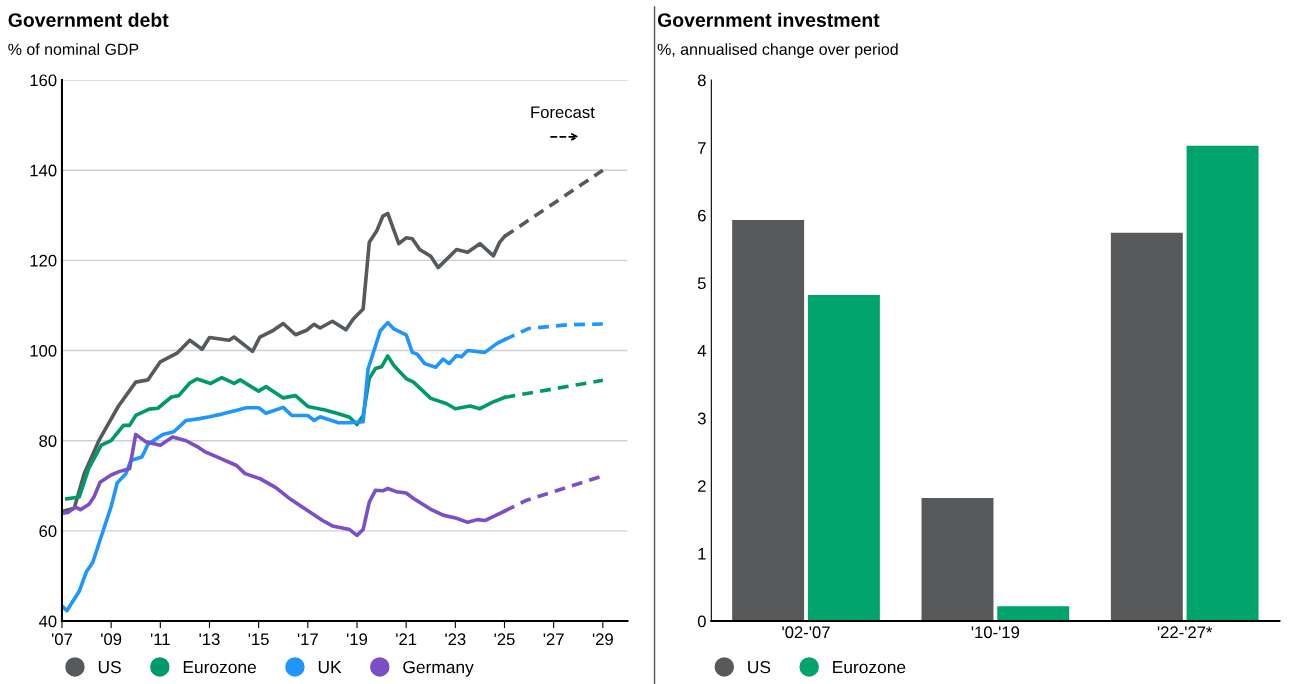 The image size is (1291, 684). What do you see at coordinates (806, 632) in the screenshot?
I see `x-tick-label: '02-'07` at bounding box center [806, 632].